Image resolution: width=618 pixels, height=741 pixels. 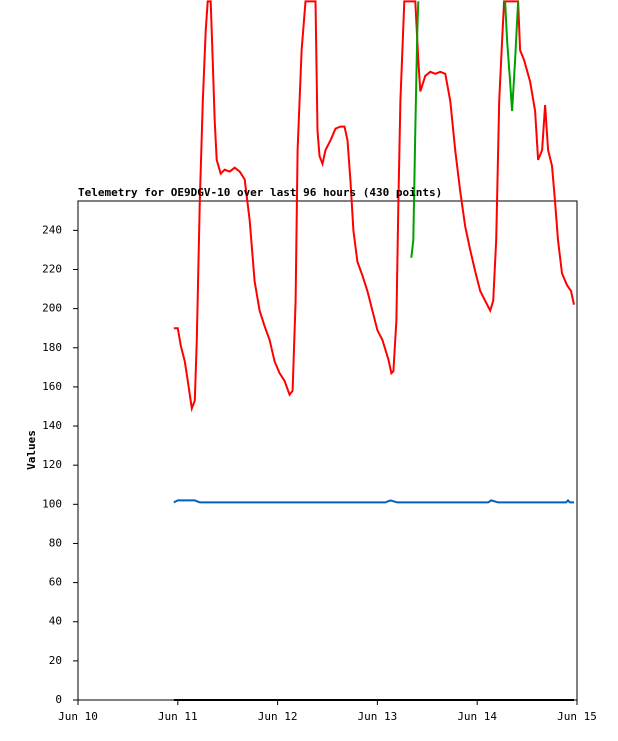 What do you see at coordinates (55, 582) in the screenshot?
I see `y-tick-label: 60` at bounding box center [55, 582].